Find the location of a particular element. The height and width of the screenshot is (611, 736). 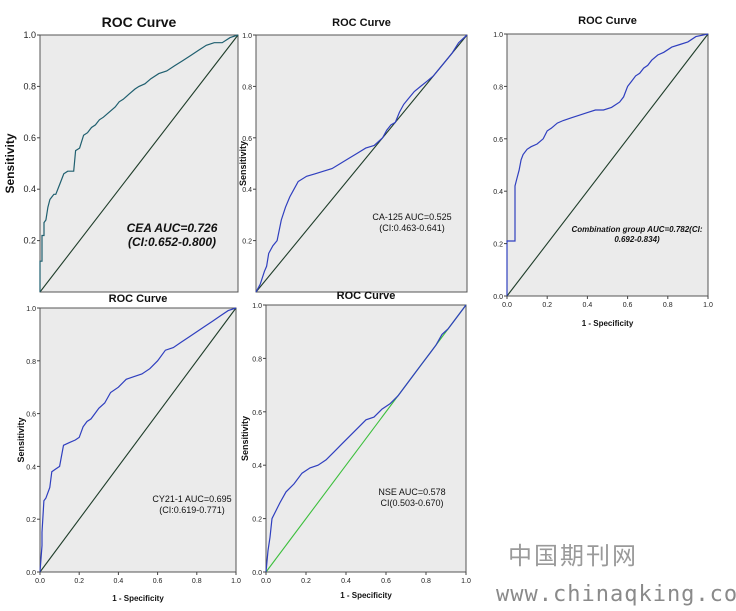

auc-annotation: (CI:0.652-0.800) is located at coordinates (172, 242).